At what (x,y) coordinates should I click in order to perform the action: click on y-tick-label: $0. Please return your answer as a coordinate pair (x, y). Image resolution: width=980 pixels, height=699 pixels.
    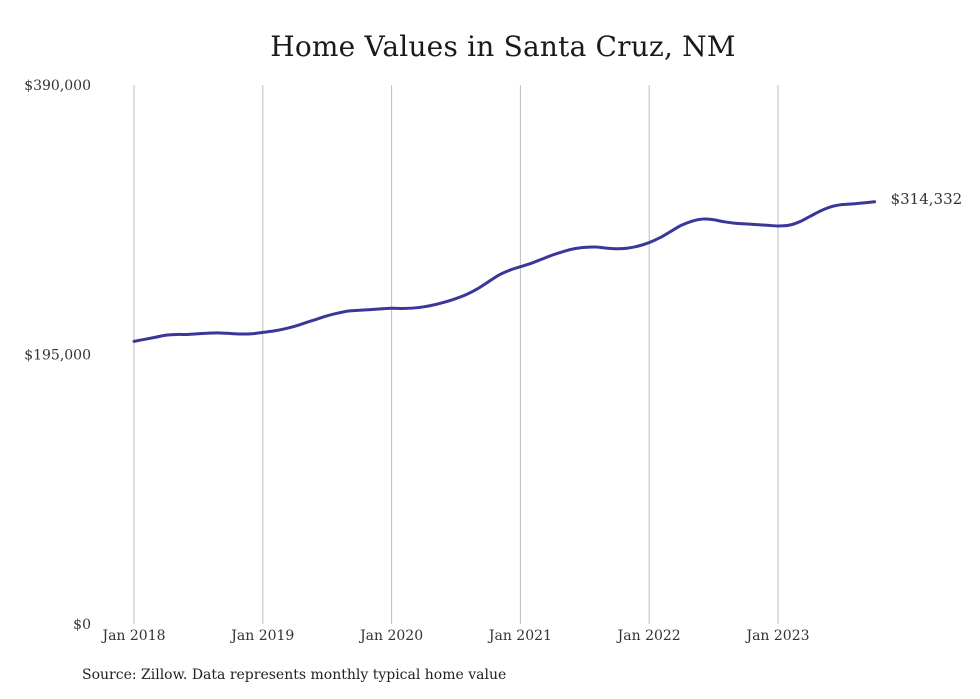
    Looking at the image, I should click on (82, 625).